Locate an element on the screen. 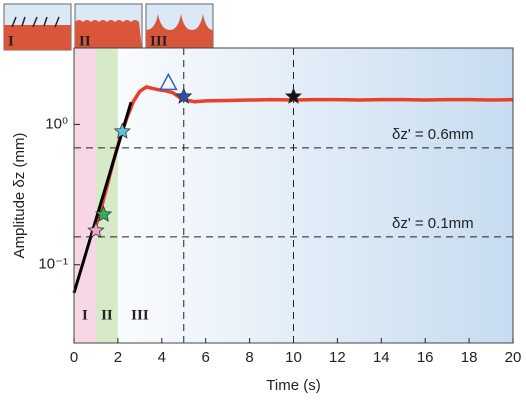 The image size is (526, 401). x-tick-label: 8 is located at coordinates (249, 357).